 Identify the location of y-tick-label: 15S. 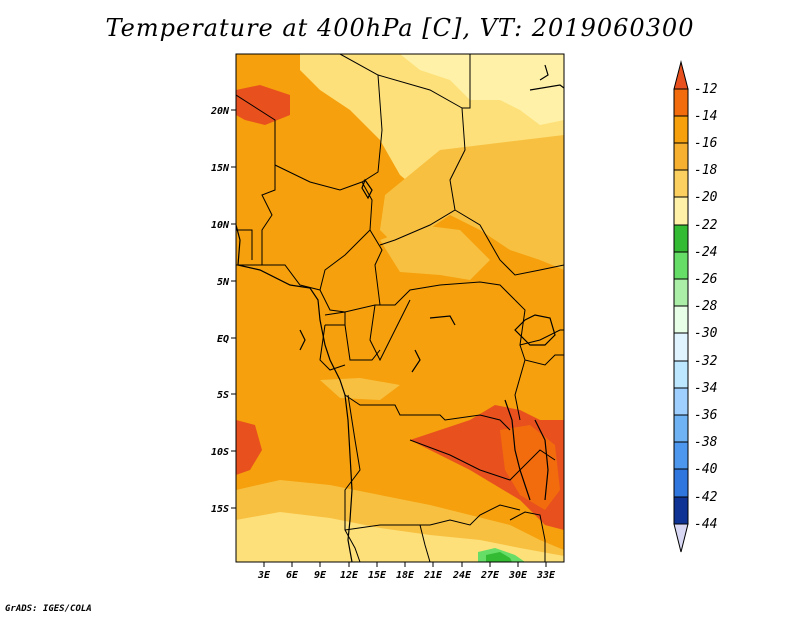
(220, 509).